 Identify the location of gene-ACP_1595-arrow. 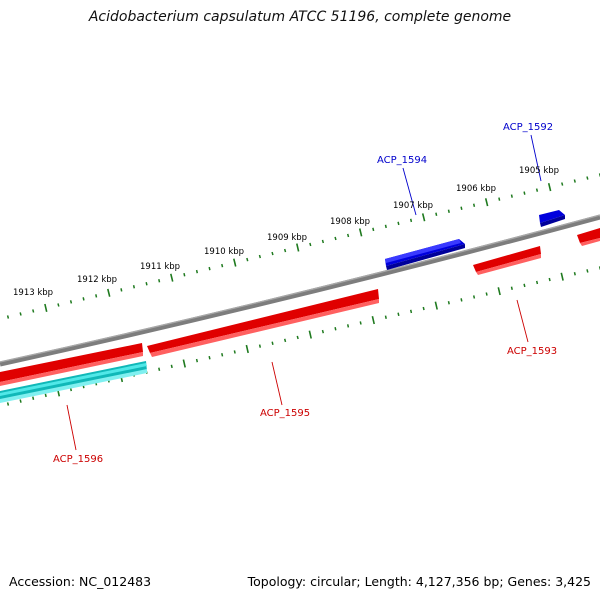
(263, 323).